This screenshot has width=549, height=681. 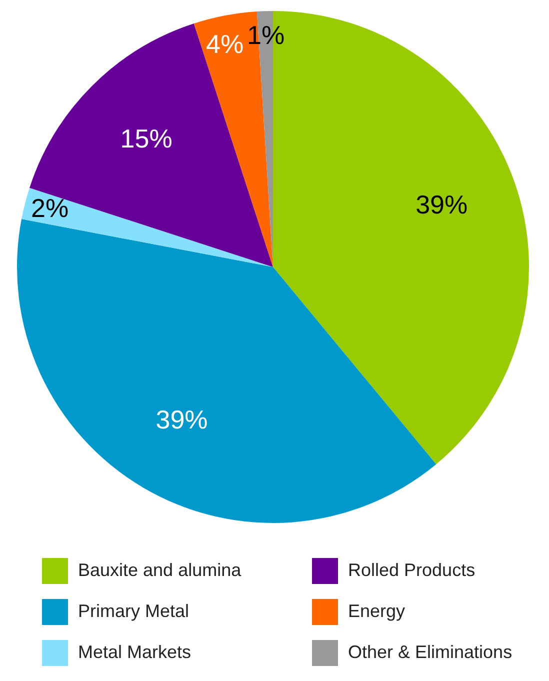 I want to click on legend-label: Primary Metal, so click(x=134, y=611).